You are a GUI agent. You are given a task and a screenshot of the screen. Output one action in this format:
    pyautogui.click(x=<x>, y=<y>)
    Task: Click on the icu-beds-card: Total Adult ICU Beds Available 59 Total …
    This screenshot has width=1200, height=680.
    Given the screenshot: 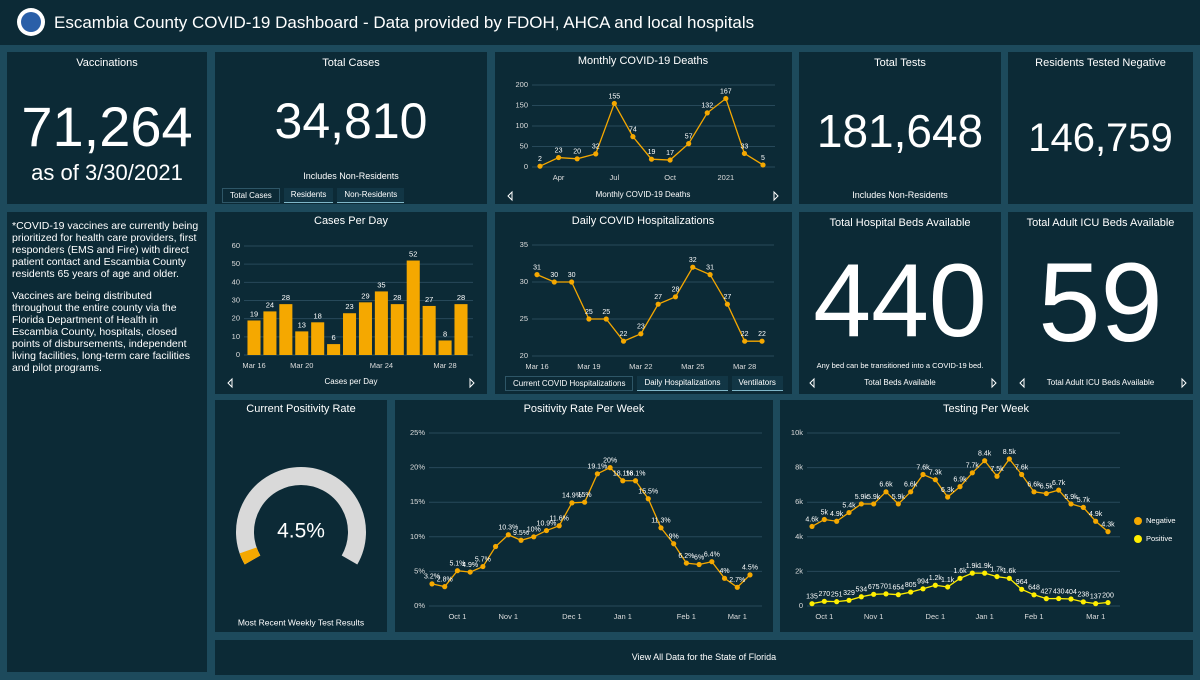 What is the action you would take?
    pyautogui.click(x=1100, y=303)
    